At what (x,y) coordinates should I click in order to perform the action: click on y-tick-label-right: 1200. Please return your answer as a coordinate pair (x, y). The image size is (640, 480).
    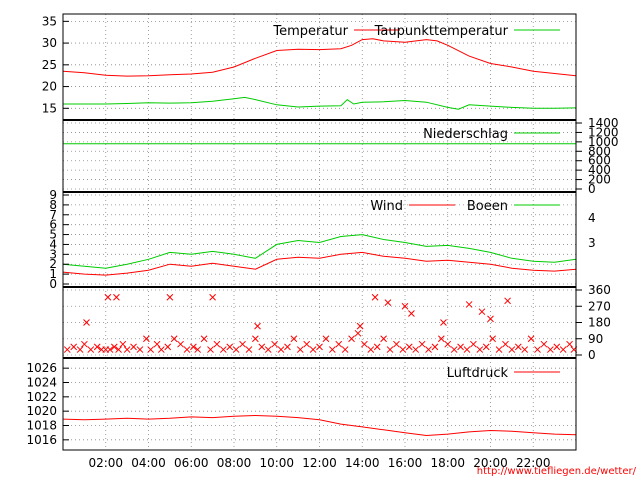
    Looking at the image, I should click on (603, 132).